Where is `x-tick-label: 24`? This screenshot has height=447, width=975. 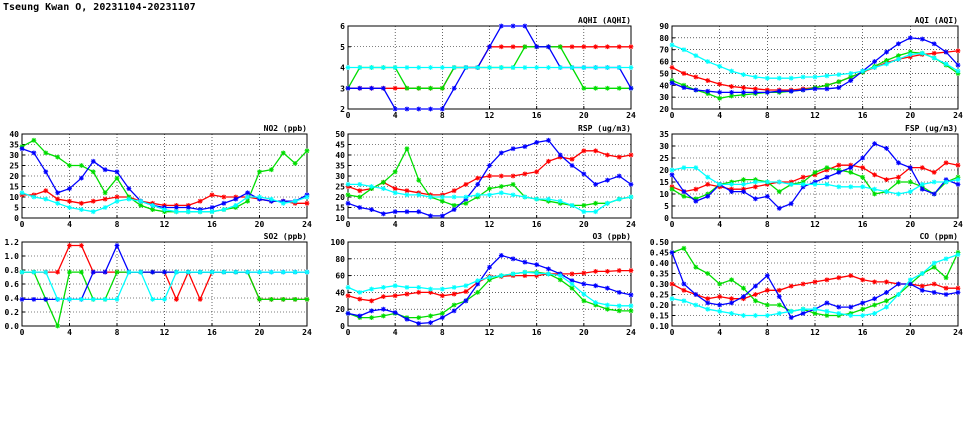 x-tick-label: 24 is located at coordinates (958, 224).